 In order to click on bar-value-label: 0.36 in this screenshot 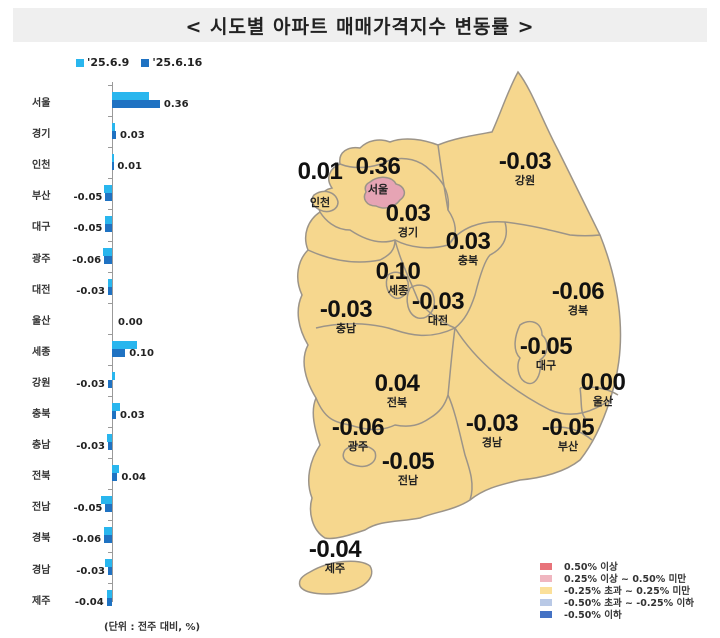, I will do `click(176, 104)`.